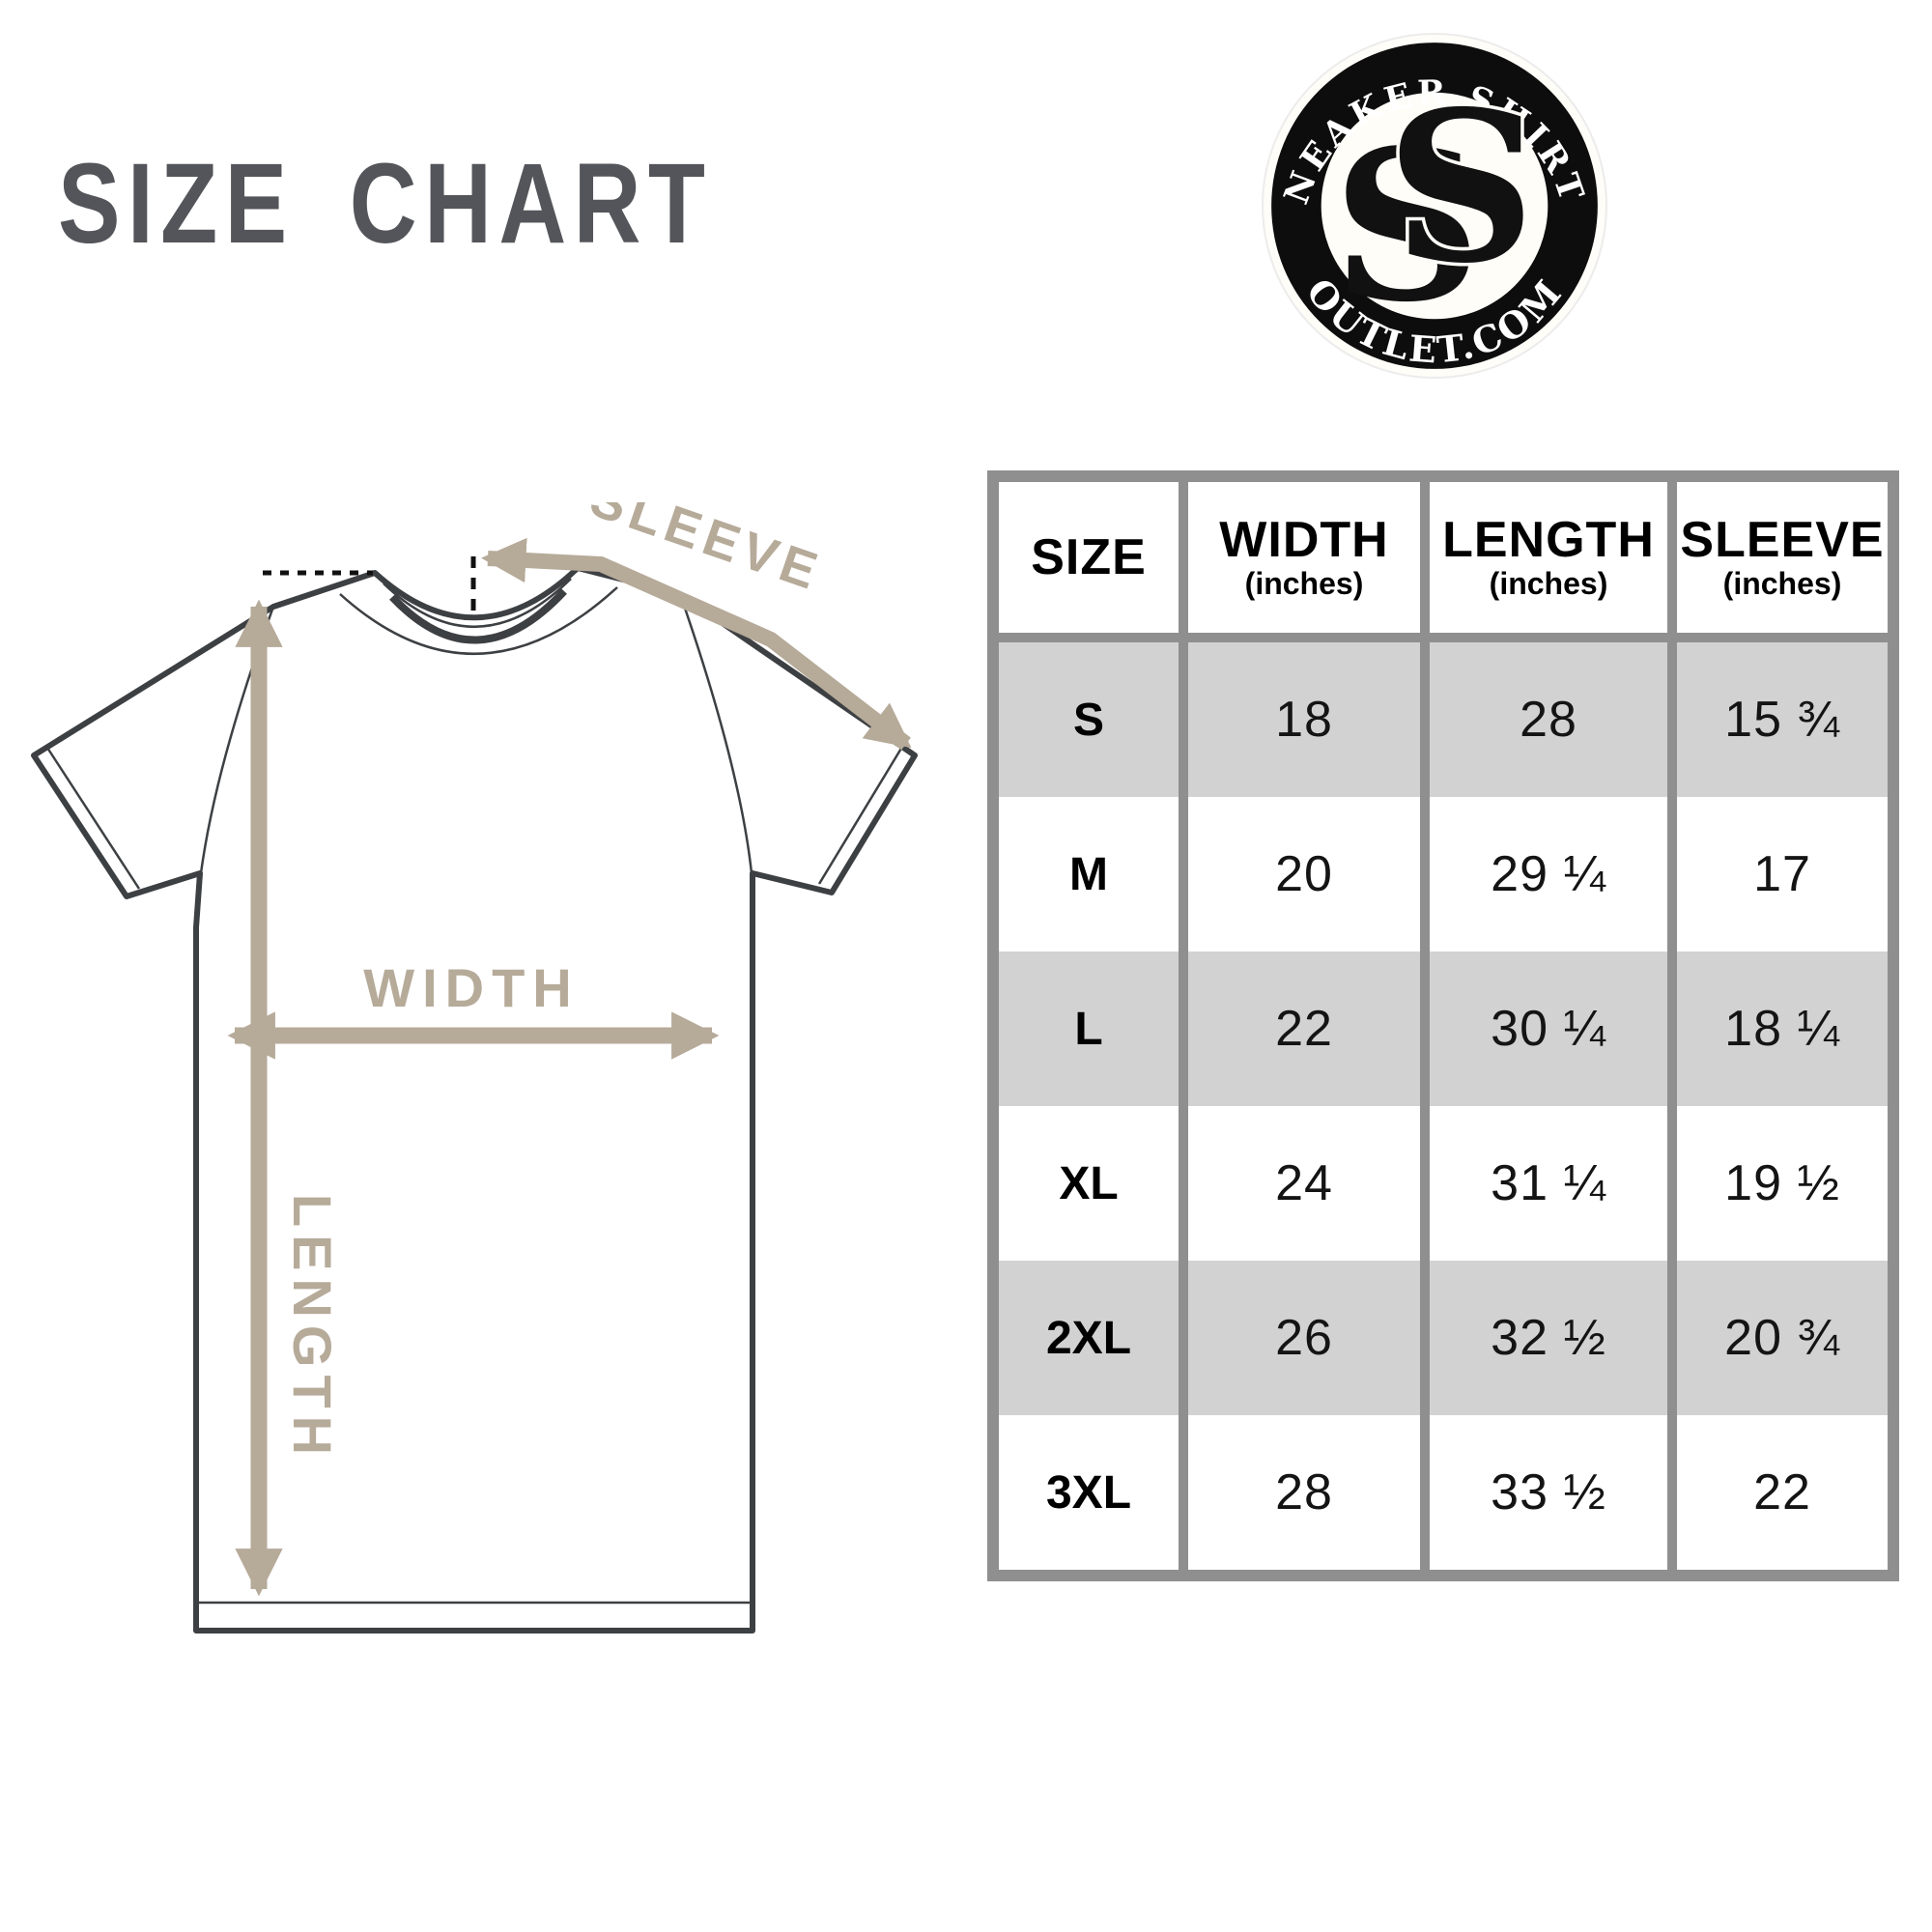 The image size is (1932, 1932). Describe the element at coordinates (860, 815) in the screenshot. I see `cuff-line-right` at that location.